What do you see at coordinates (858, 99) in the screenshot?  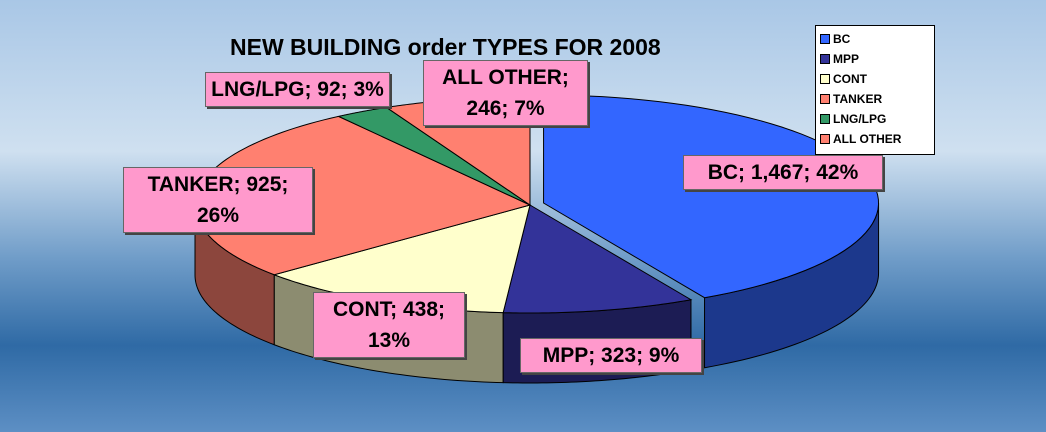 I see `legend-label: TANKER` at bounding box center [858, 99].